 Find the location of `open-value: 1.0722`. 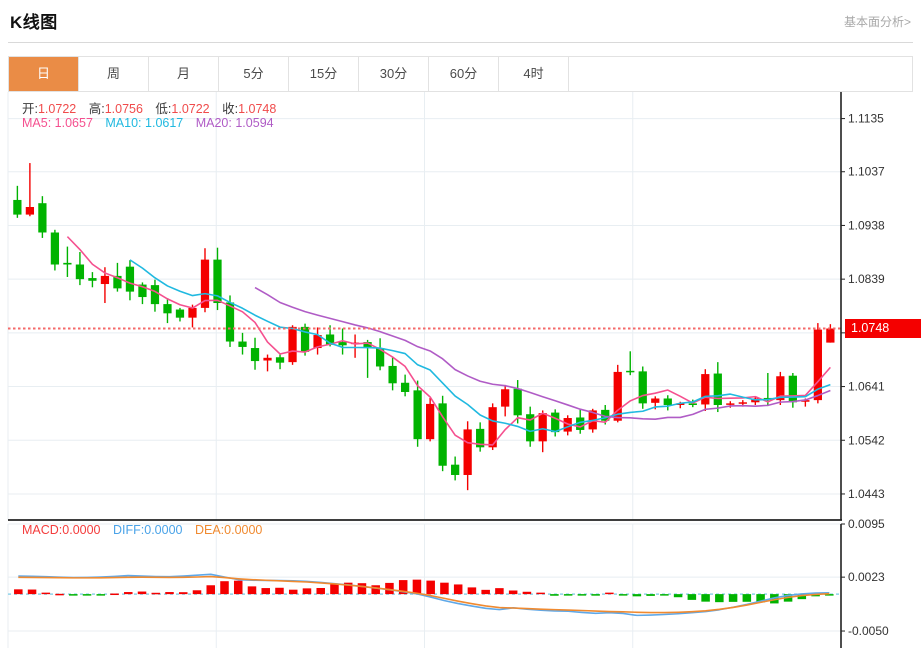

open-value: 1.0722 is located at coordinates (57, 109).